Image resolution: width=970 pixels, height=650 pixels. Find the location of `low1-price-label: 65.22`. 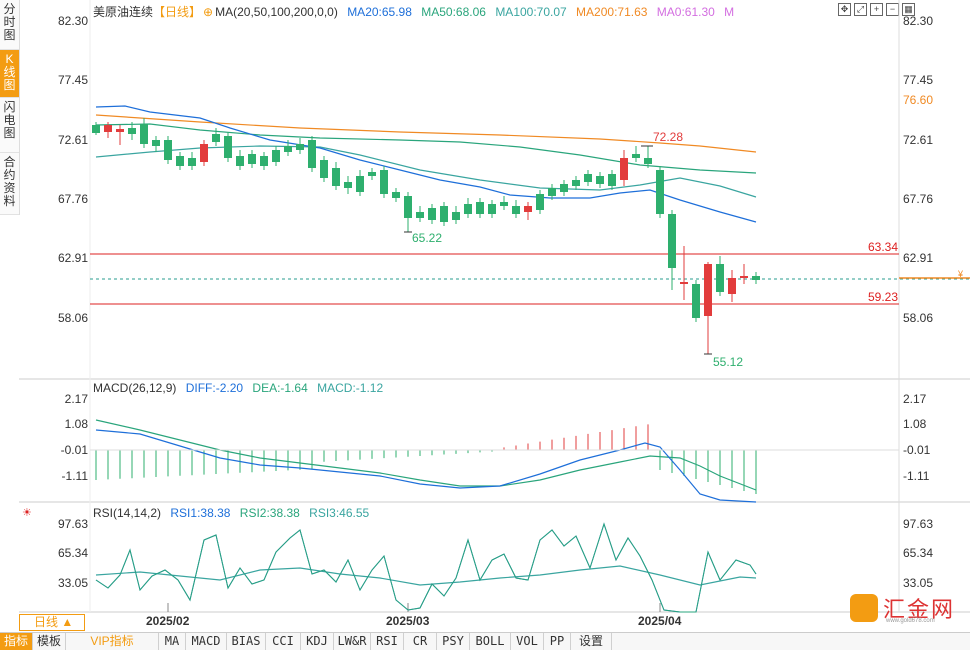

low1-price-label: 65.22 is located at coordinates (427, 238).